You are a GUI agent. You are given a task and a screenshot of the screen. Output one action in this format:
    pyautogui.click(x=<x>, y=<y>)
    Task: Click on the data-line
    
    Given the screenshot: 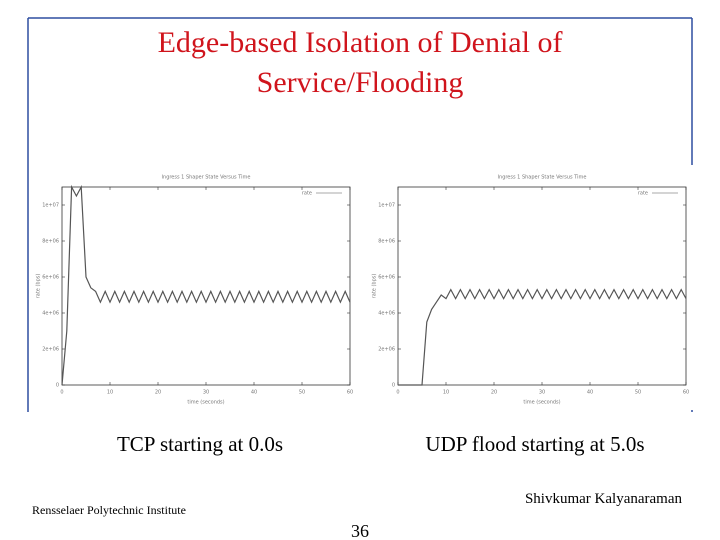 What is the action you would take?
    pyautogui.click(x=542, y=337)
    